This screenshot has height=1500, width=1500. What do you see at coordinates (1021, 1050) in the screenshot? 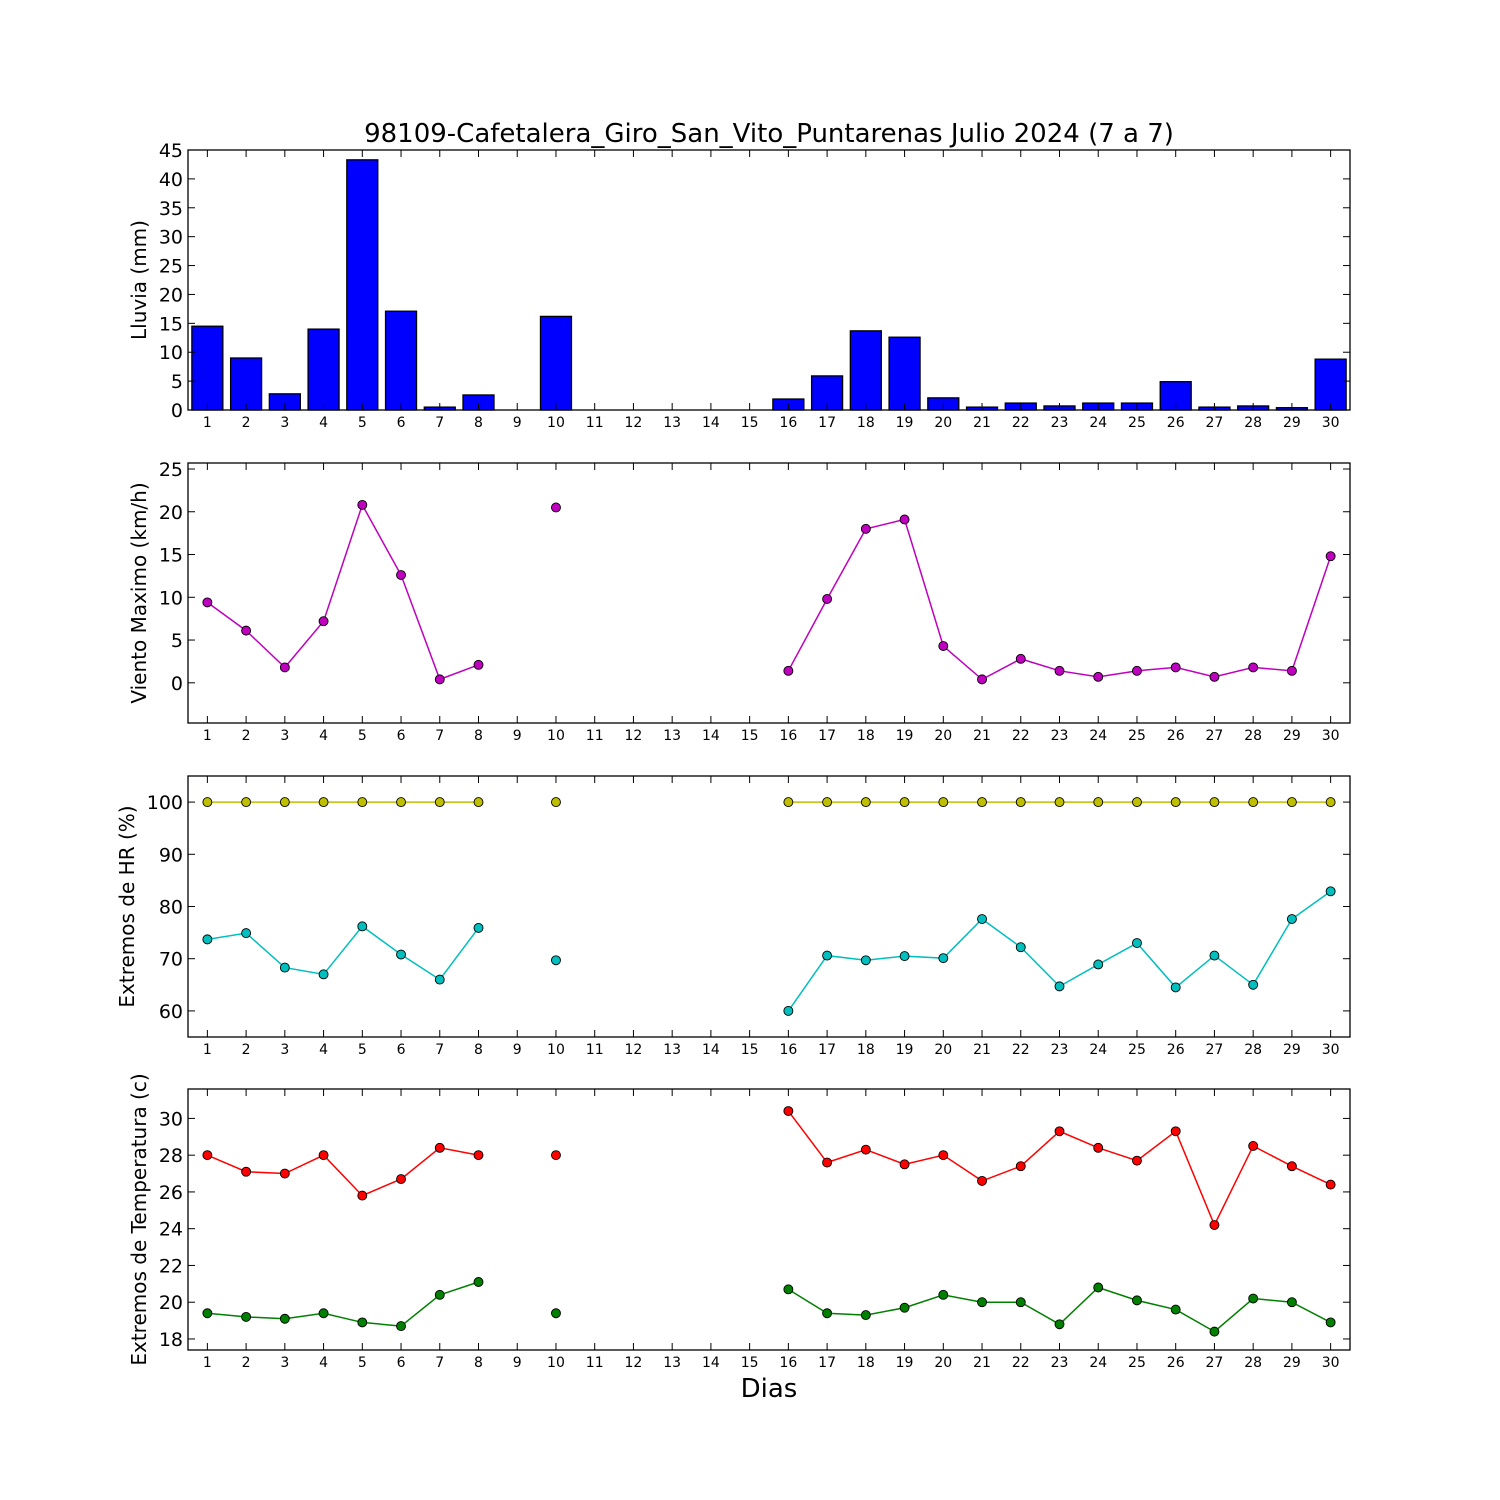
I see `x-tick-label: 22` at bounding box center [1021, 1050].